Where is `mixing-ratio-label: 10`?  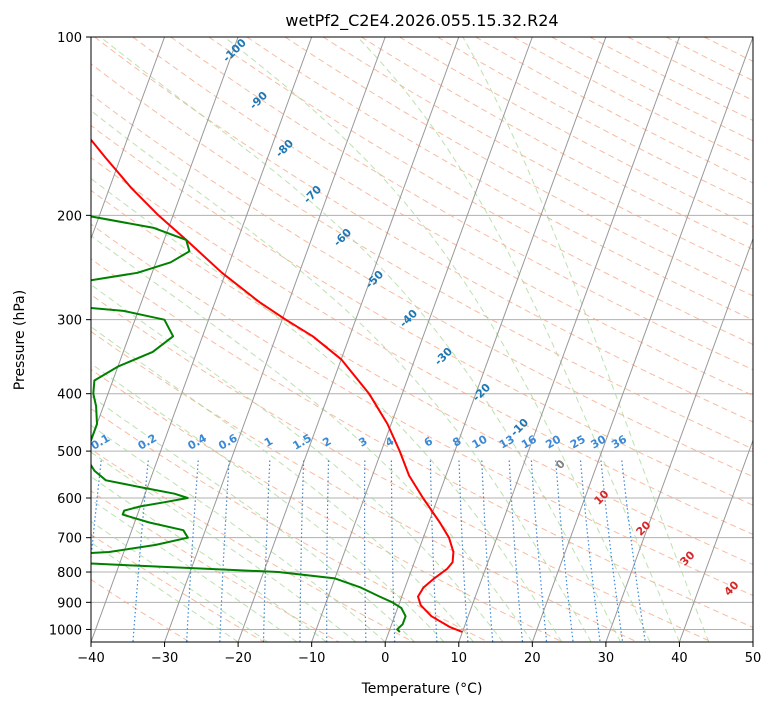
mixing-ratio-label: 10 is located at coordinates (480, 441).